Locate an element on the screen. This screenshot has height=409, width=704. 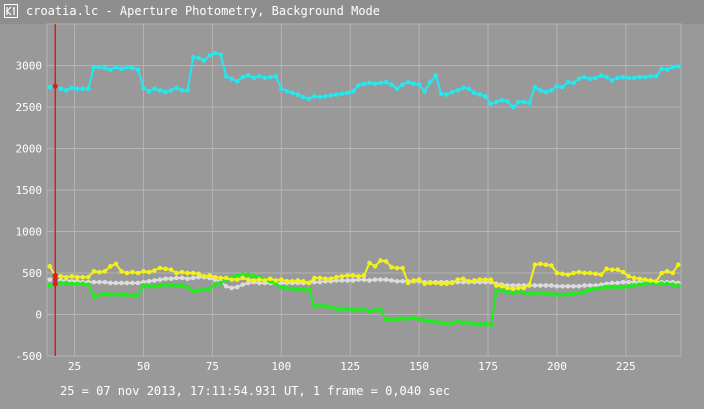
y-tick-label: 3000 is located at coordinates (29, 66).